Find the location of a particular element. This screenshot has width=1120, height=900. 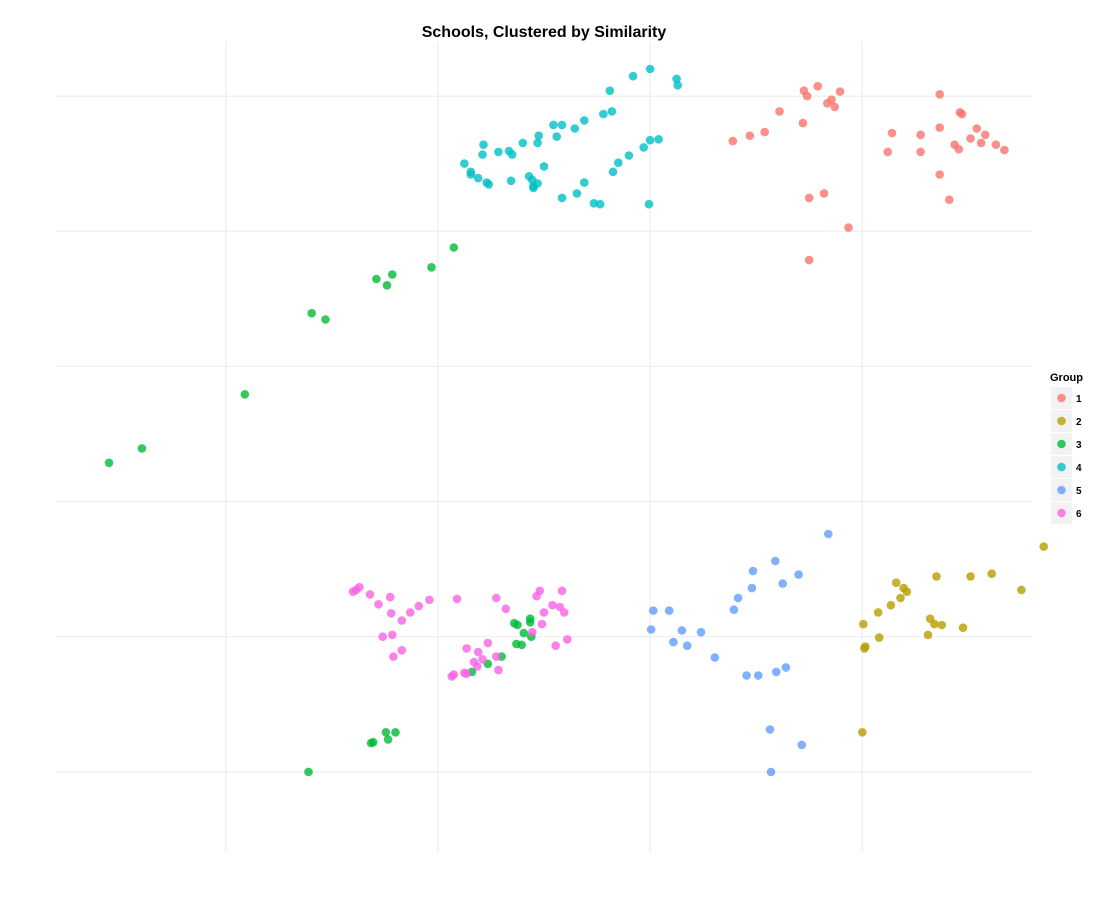

legend-title: Group is located at coordinates (1066, 378).